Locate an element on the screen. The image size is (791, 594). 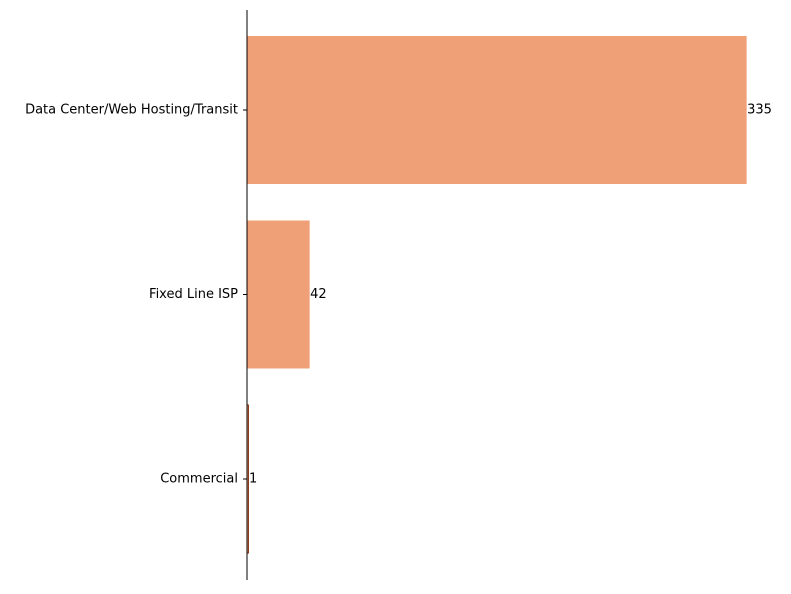
y-tick-label-1: Data Center/Web Hosting/Transit is located at coordinates (131, 110).